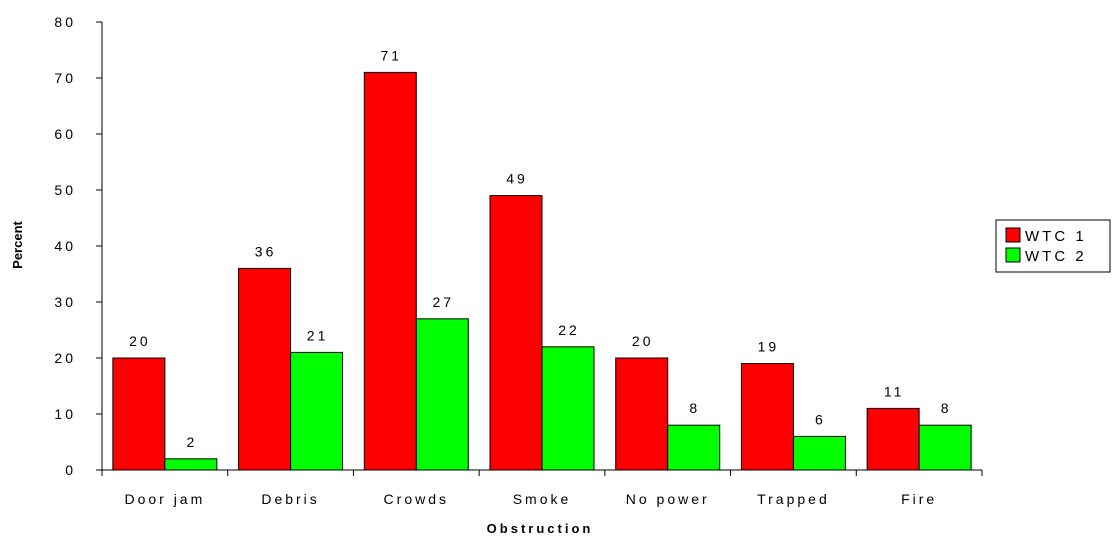 This screenshot has width=1112, height=542. I want to click on legend-label: WTC 2, so click(1056, 256).